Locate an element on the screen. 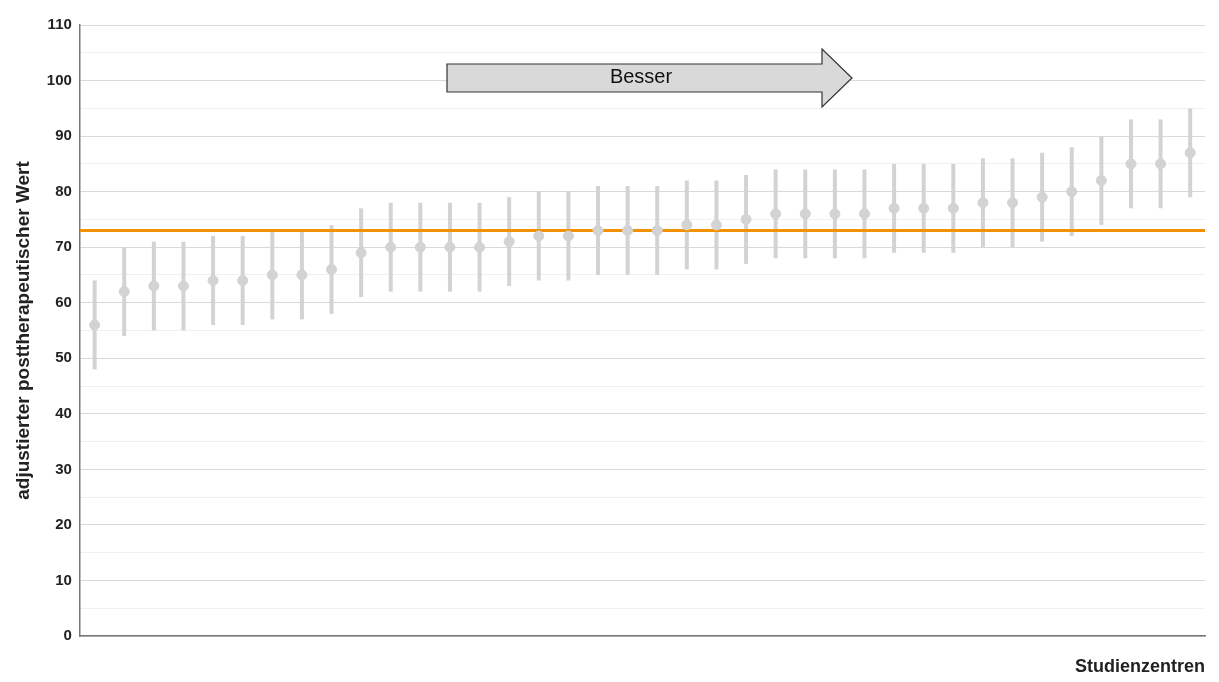 This screenshot has height=682, width=1219. y-tick-label: 100 is located at coordinates (59, 79).